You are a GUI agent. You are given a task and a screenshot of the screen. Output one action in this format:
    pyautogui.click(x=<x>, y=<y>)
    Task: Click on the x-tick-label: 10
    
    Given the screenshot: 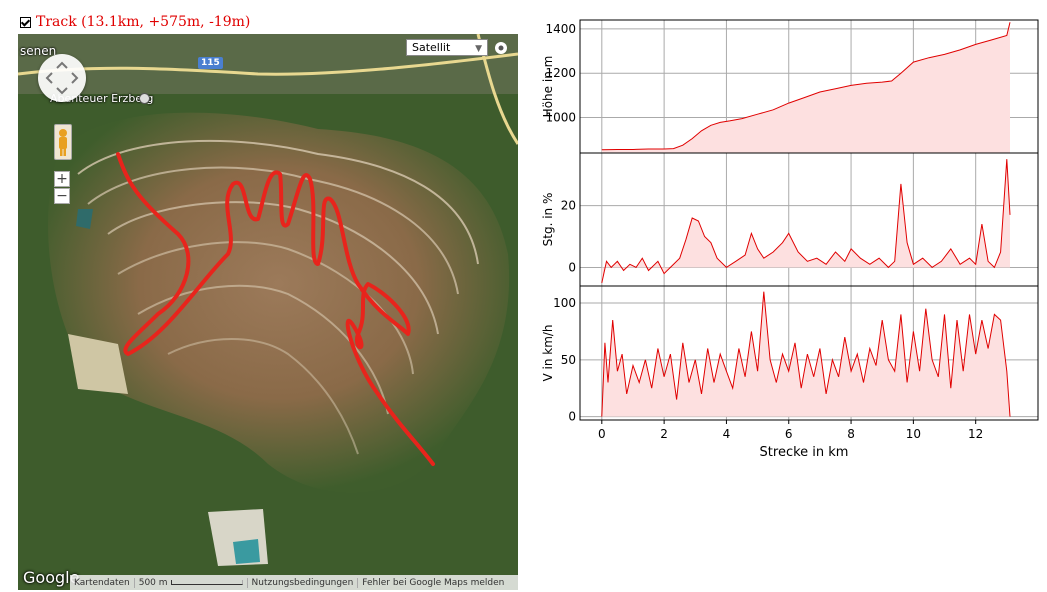 What is the action you would take?
    pyautogui.click(x=913, y=434)
    